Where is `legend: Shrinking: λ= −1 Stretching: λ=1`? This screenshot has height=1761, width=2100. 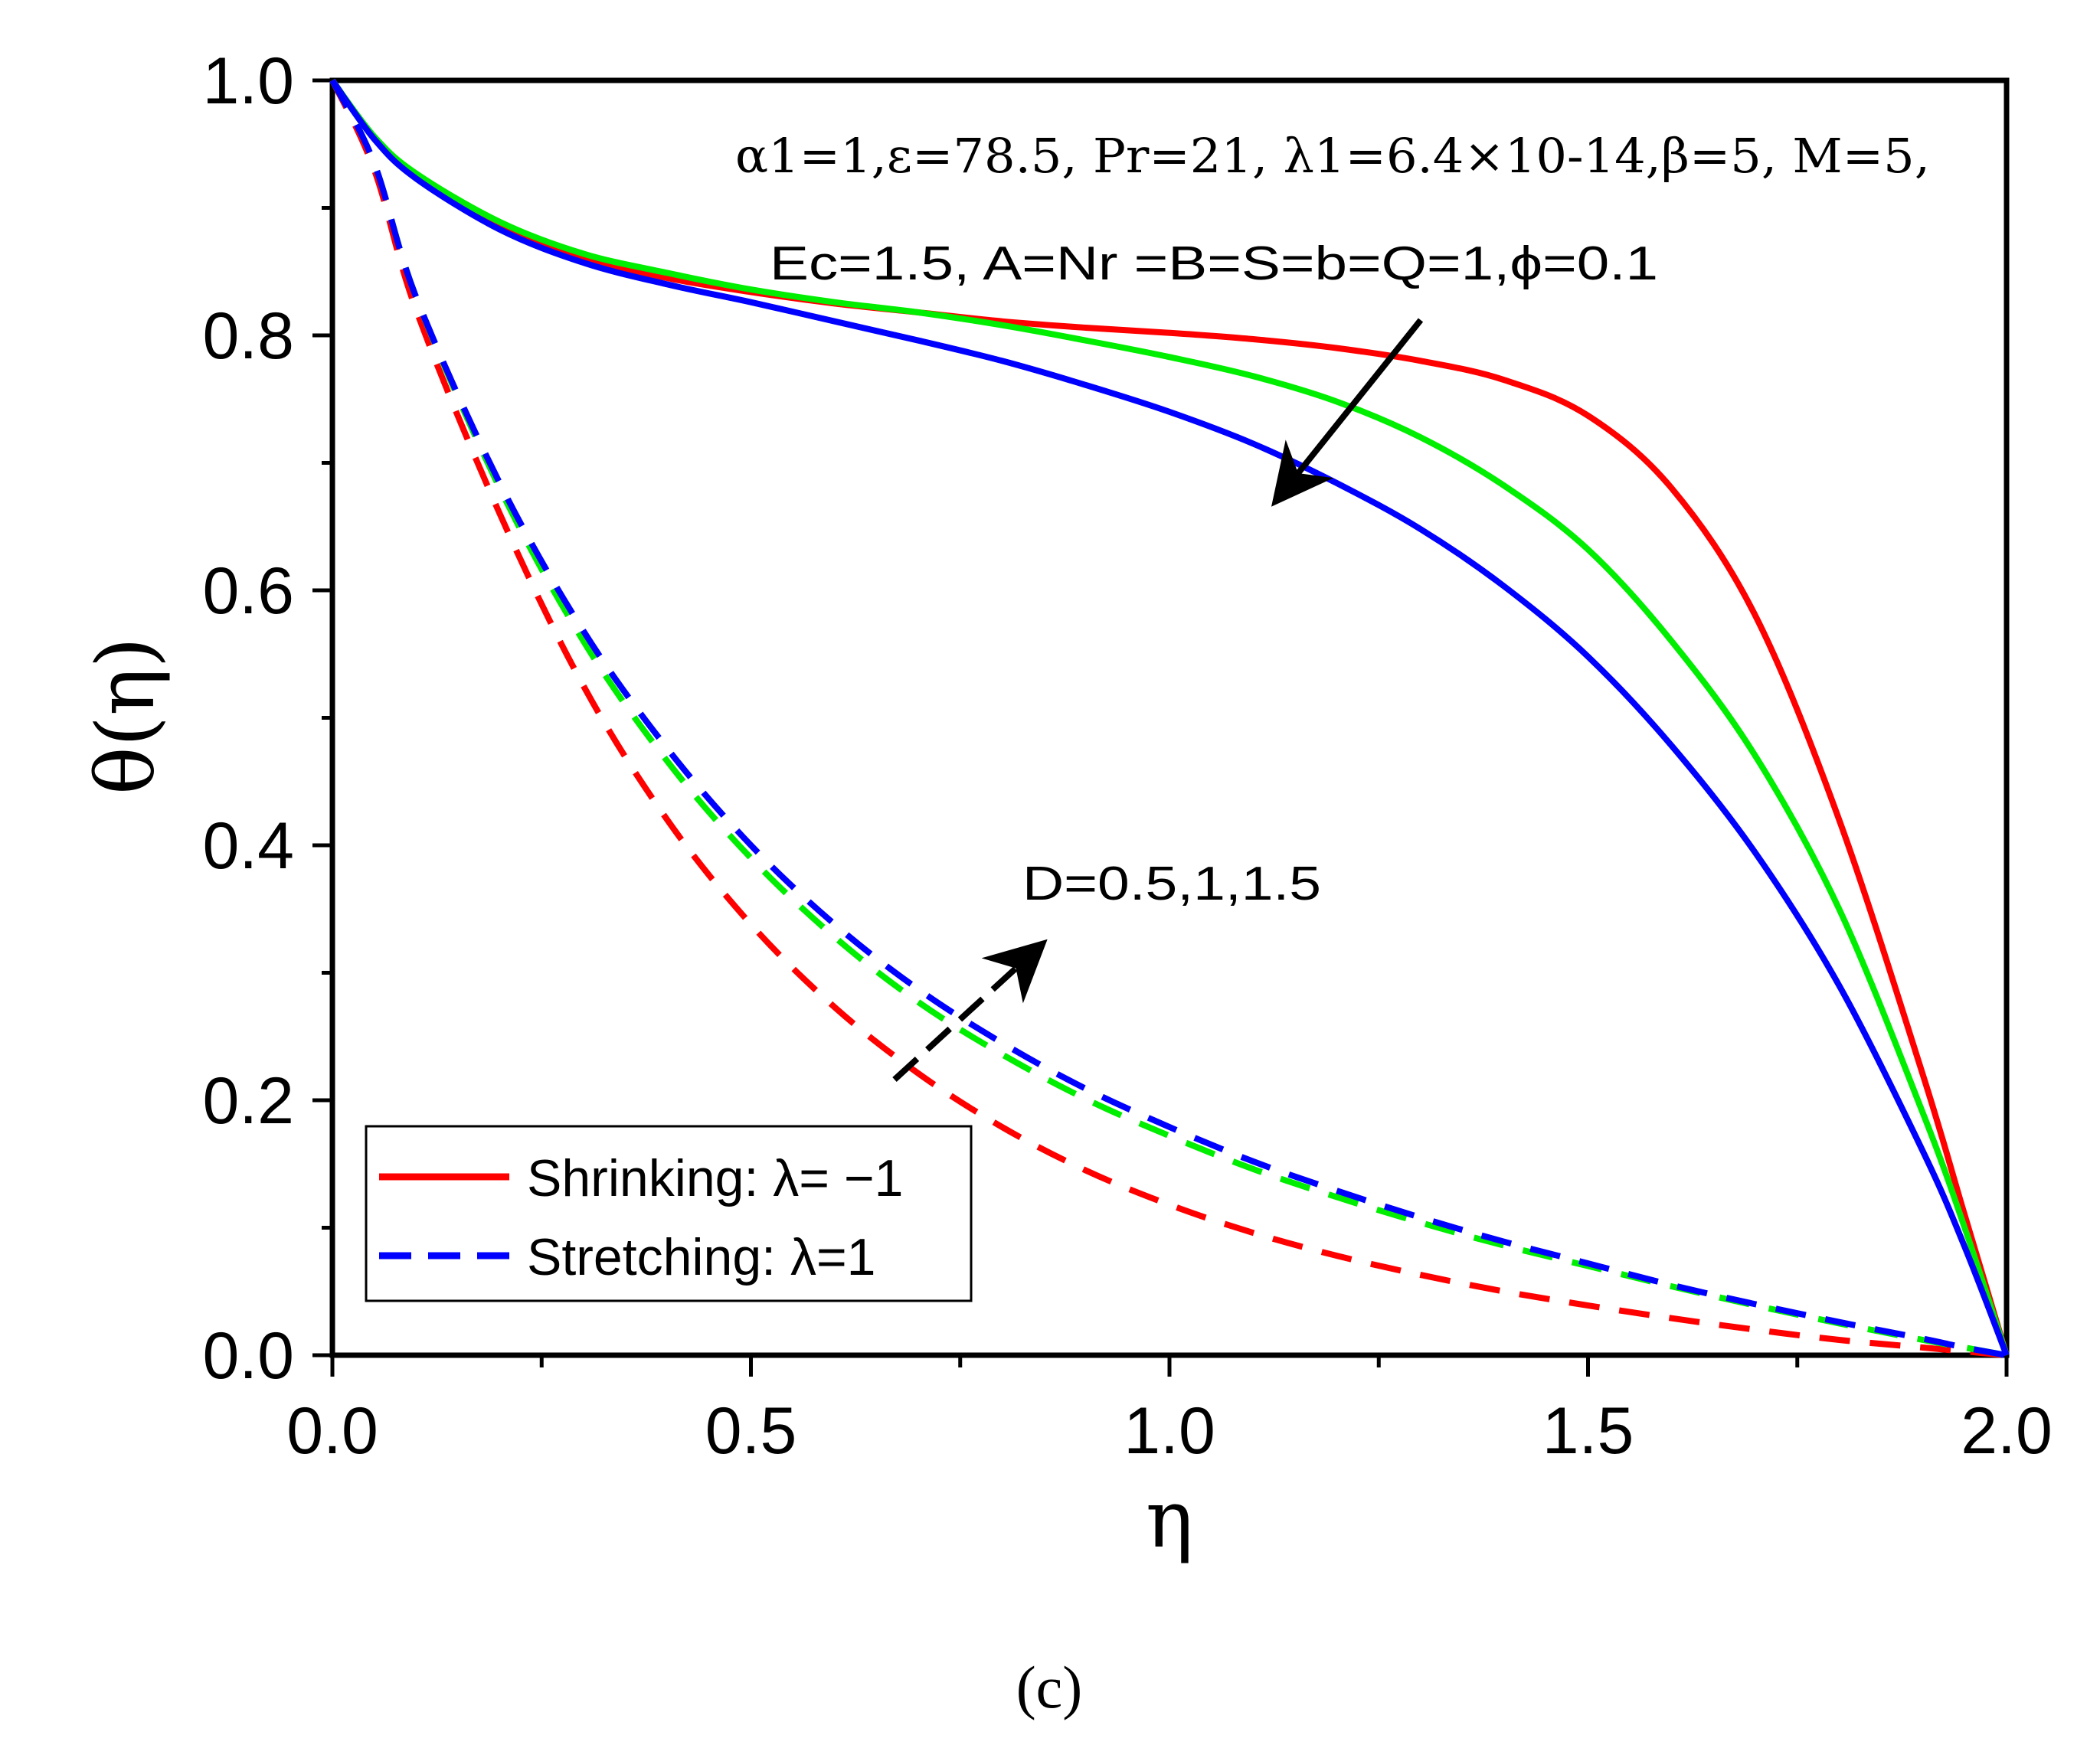
legend: Shrinking: λ= −1 Stretching: λ=1 is located at coordinates (669, 1213).